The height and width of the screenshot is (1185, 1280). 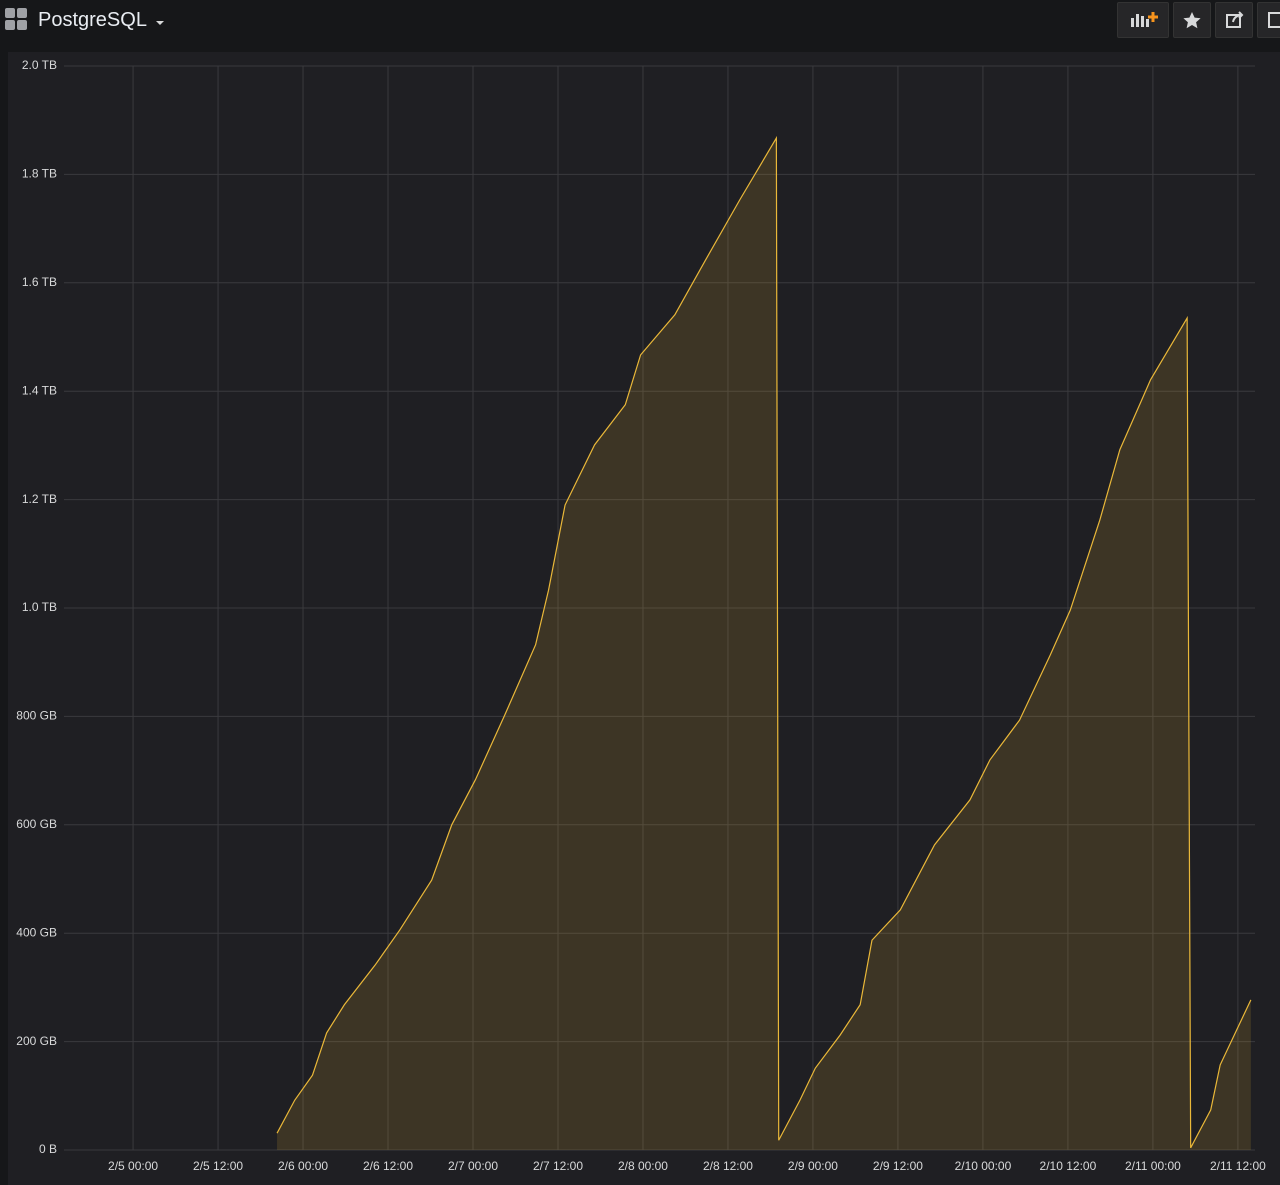 What do you see at coordinates (218, 1166) in the screenshot?
I see `x-tick-label: 2/5 12:00` at bounding box center [218, 1166].